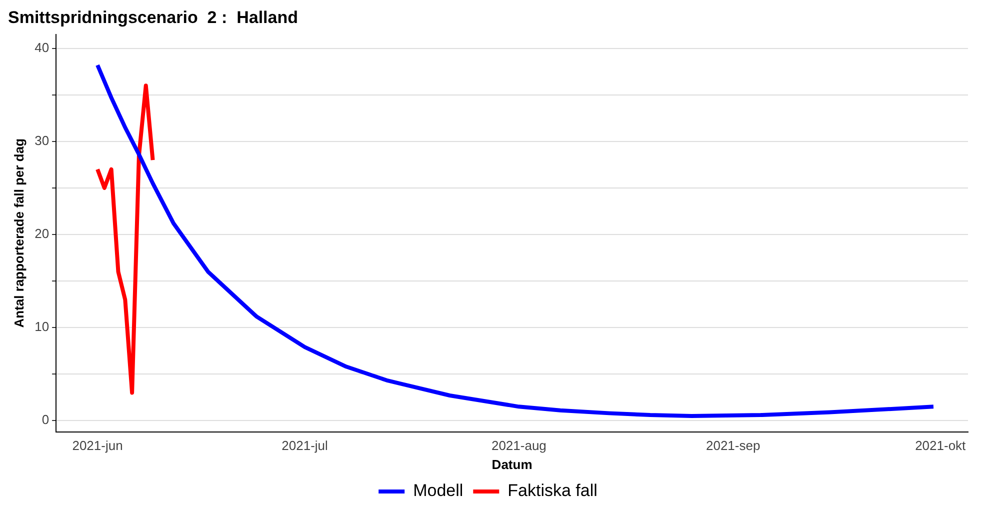  Describe the element at coordinates (518, 446) in the screenshot. I see `x-tick-label: 2021-aug` at that location.